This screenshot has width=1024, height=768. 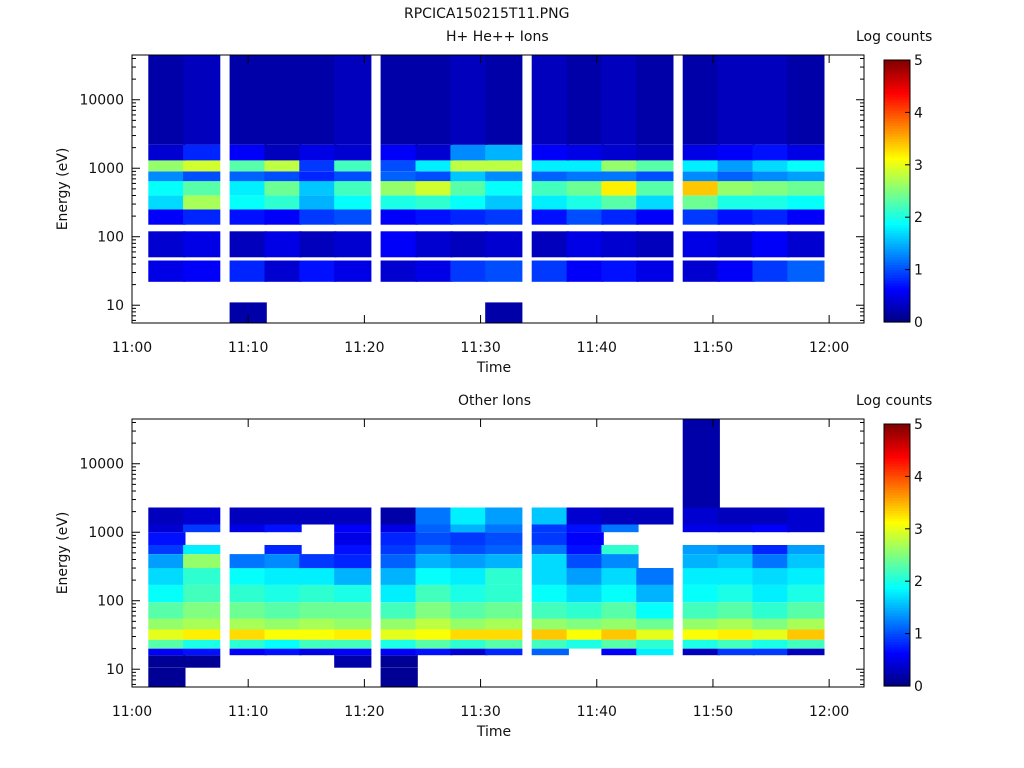 What do you see at coordinates (101, 465) in the screenshot?
I see `y-tick-label: 10000` at bounding box center [101, 465].